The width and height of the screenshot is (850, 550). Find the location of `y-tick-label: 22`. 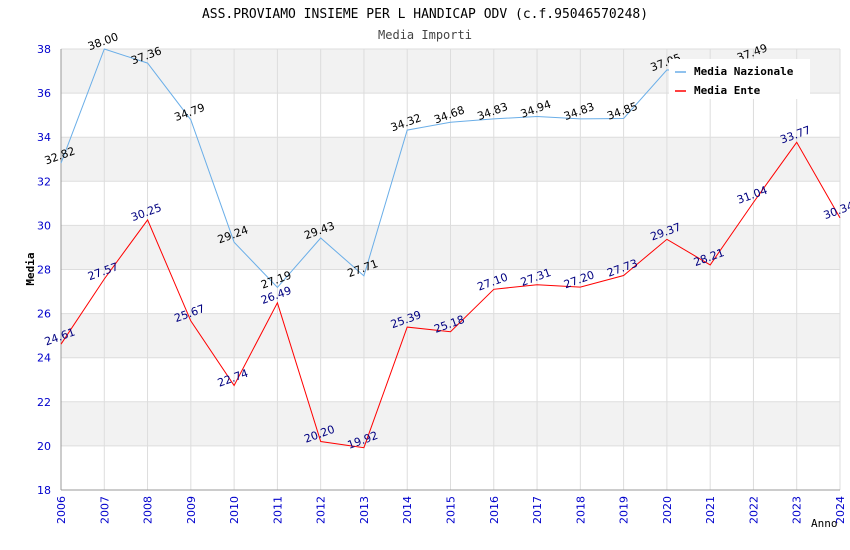

y-tick-label: 22 is located at coordinates (44, 402).